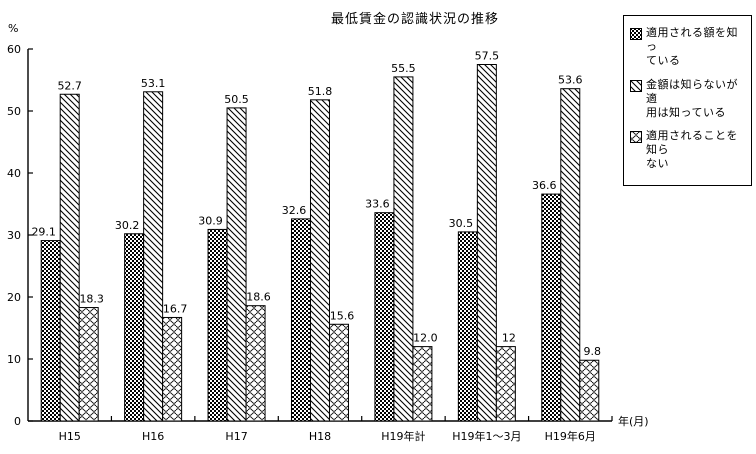 Image resolution: width=756 pixels, height=454 pixels. What do you see at coordinates (570, 436) in the screenshot?
I see `x-category-label: H19年6月` at bounding box center [570, 436].